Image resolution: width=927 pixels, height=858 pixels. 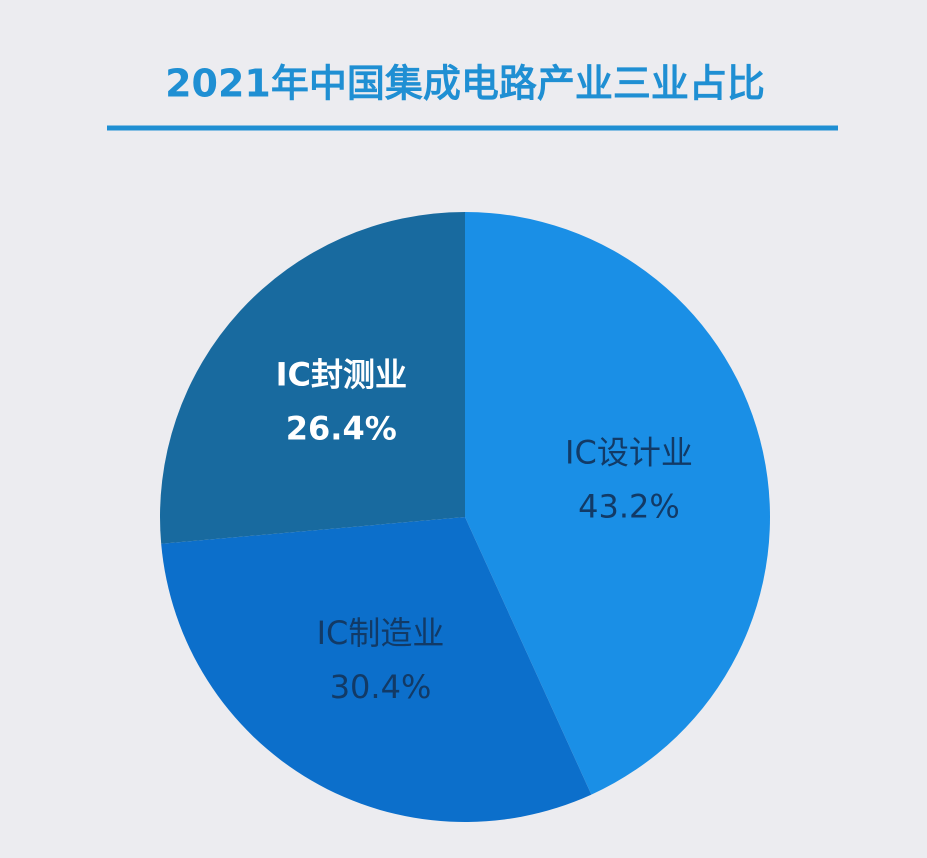 I want to click on slice-label: IC封测业, so click(x=341, y=375).